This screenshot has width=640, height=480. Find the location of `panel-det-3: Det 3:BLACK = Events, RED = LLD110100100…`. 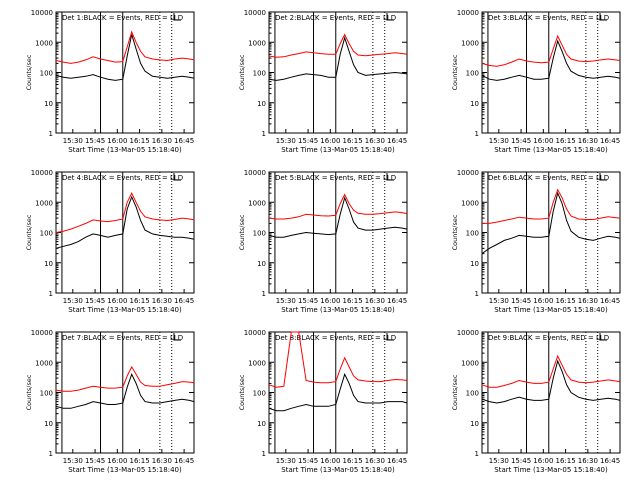

panel-det-3: Det 3:BLACK = Events, RED = LLD110100100… is located at coordinates (536, 81).